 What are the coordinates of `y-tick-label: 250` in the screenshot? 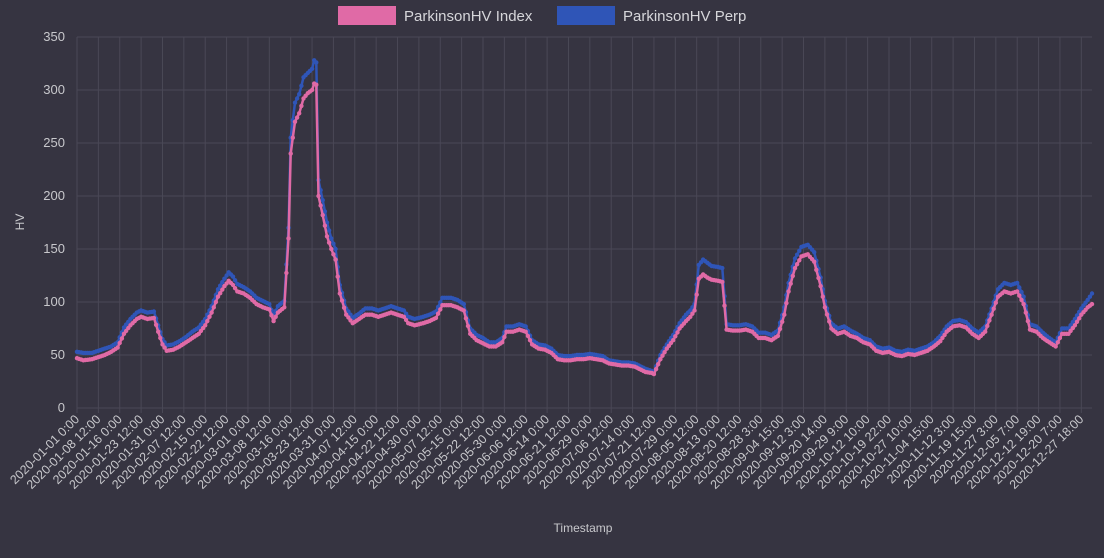 It's located at (54, 142).